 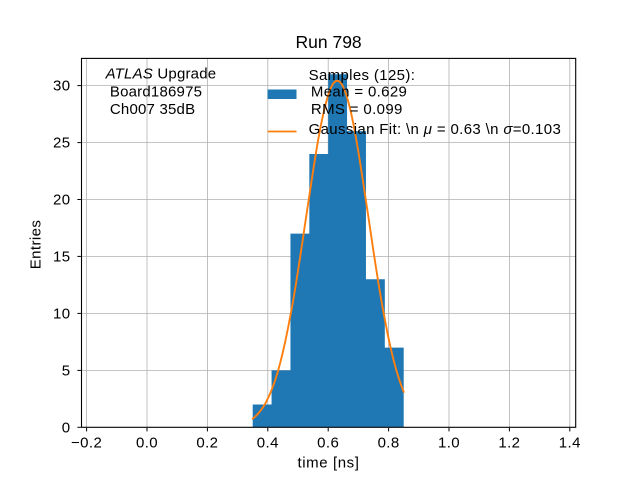 What do you see at coordinates (207, 443) in the screenshot?
I see `svg-text: 0.2` at bounding box center [207, 443].